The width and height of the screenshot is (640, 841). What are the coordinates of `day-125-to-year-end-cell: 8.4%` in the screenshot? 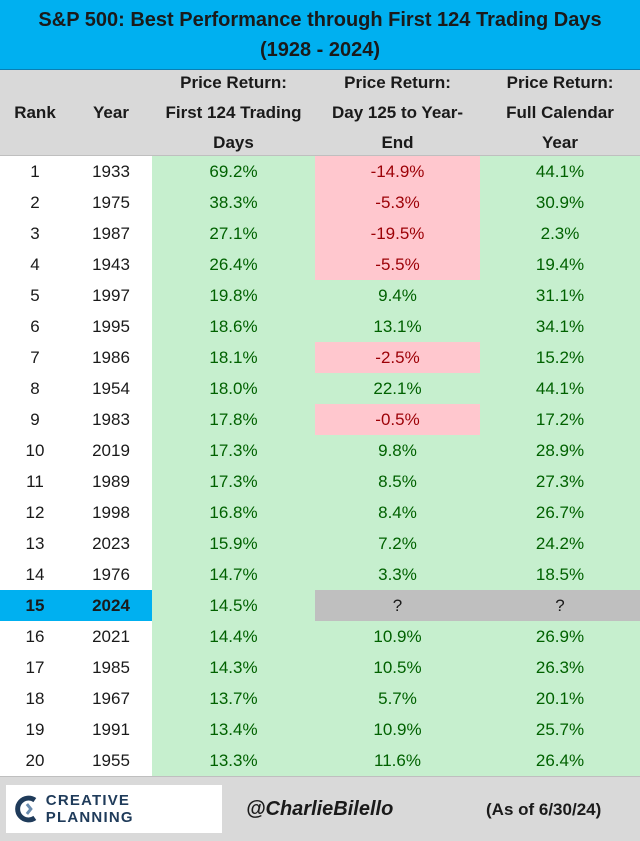 It's located at (397, 512).